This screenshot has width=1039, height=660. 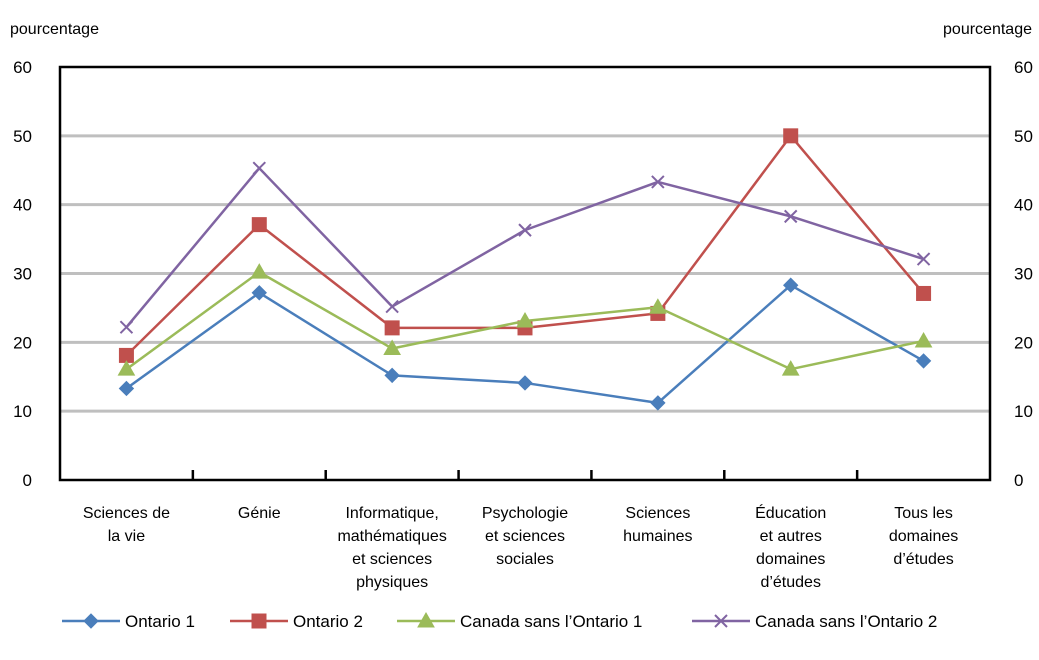 I want to click on category-label: Sciences de la vie, so click(x=126, y=525).